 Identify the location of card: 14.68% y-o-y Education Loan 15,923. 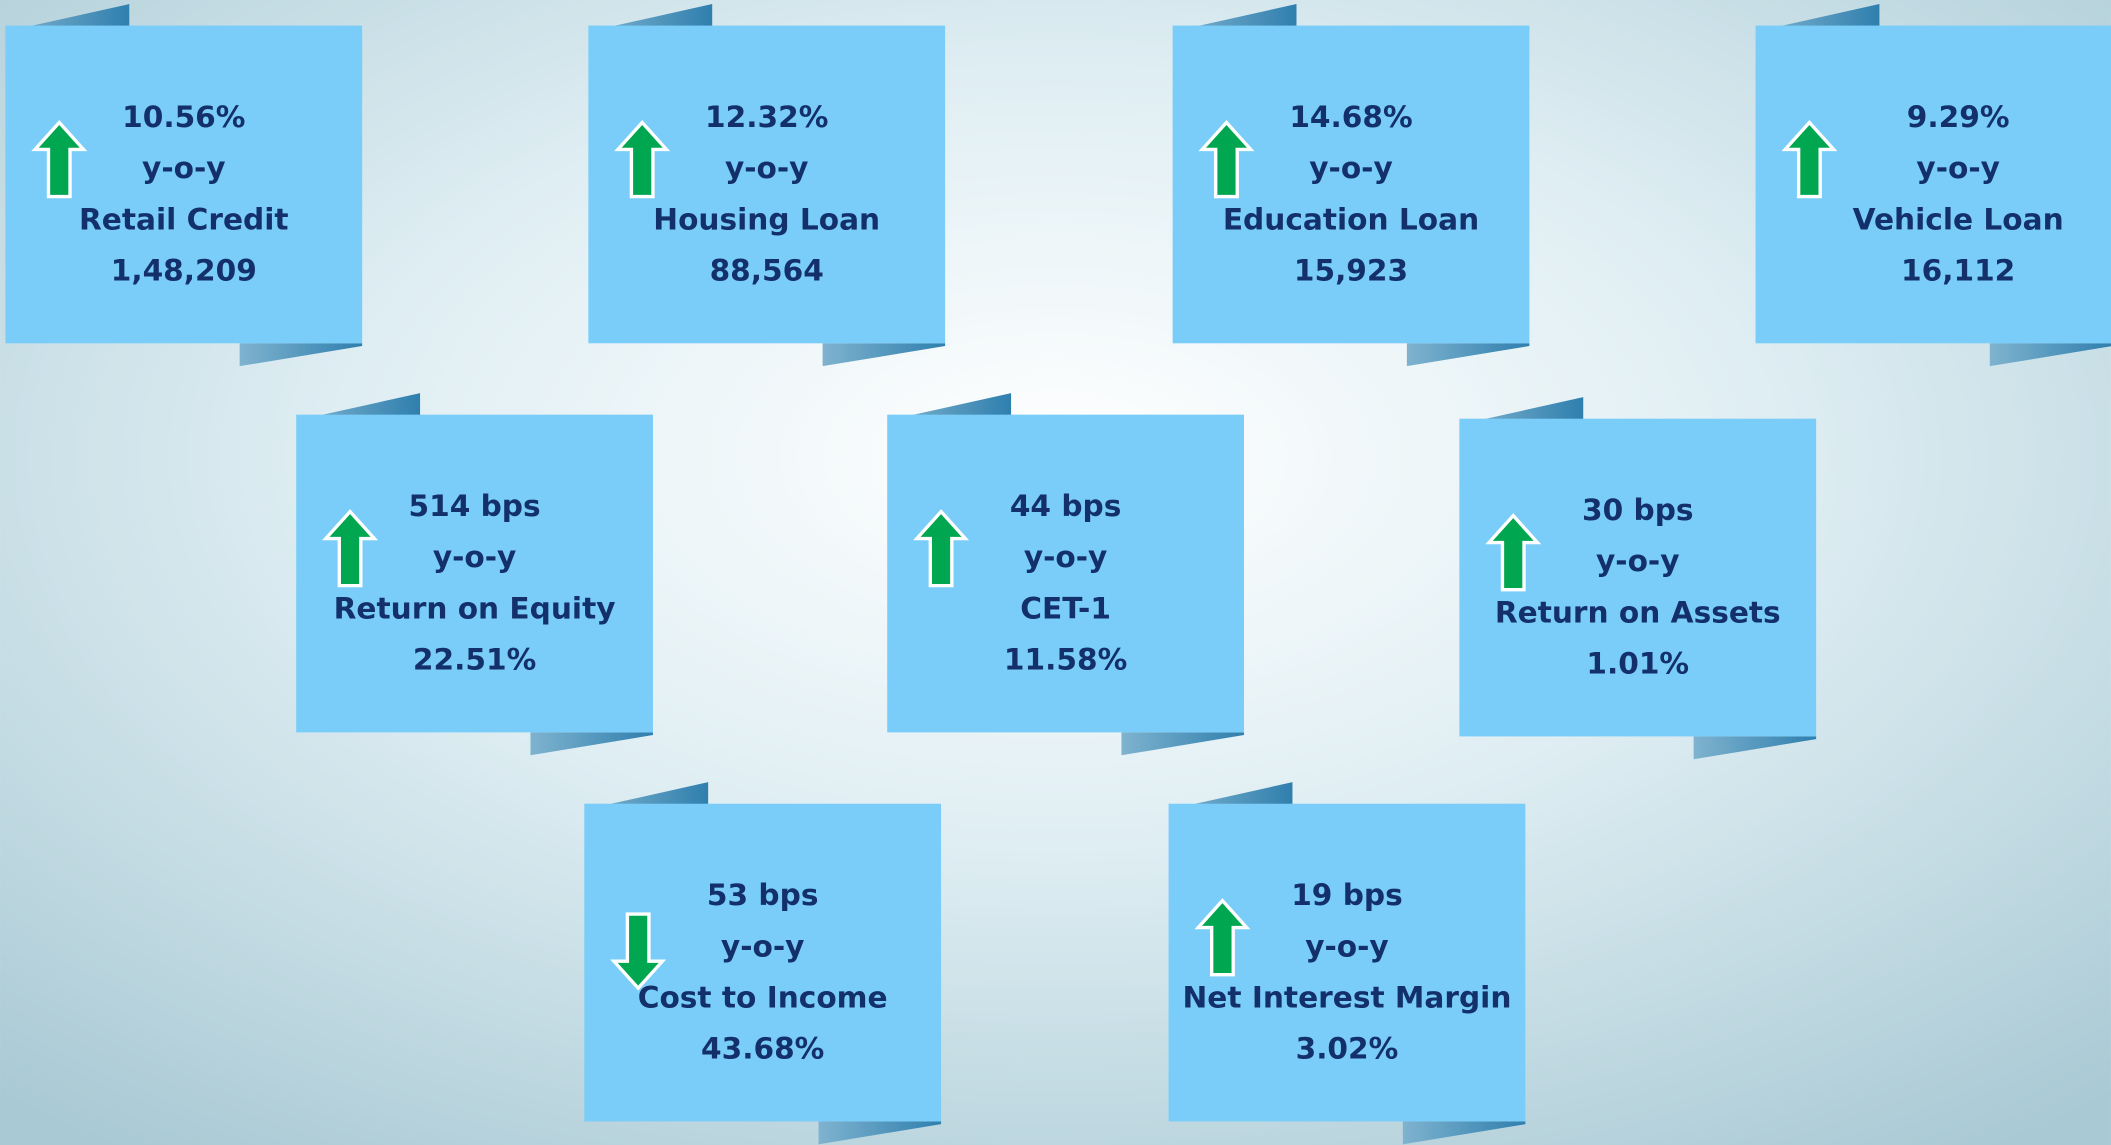
(1351, 185).